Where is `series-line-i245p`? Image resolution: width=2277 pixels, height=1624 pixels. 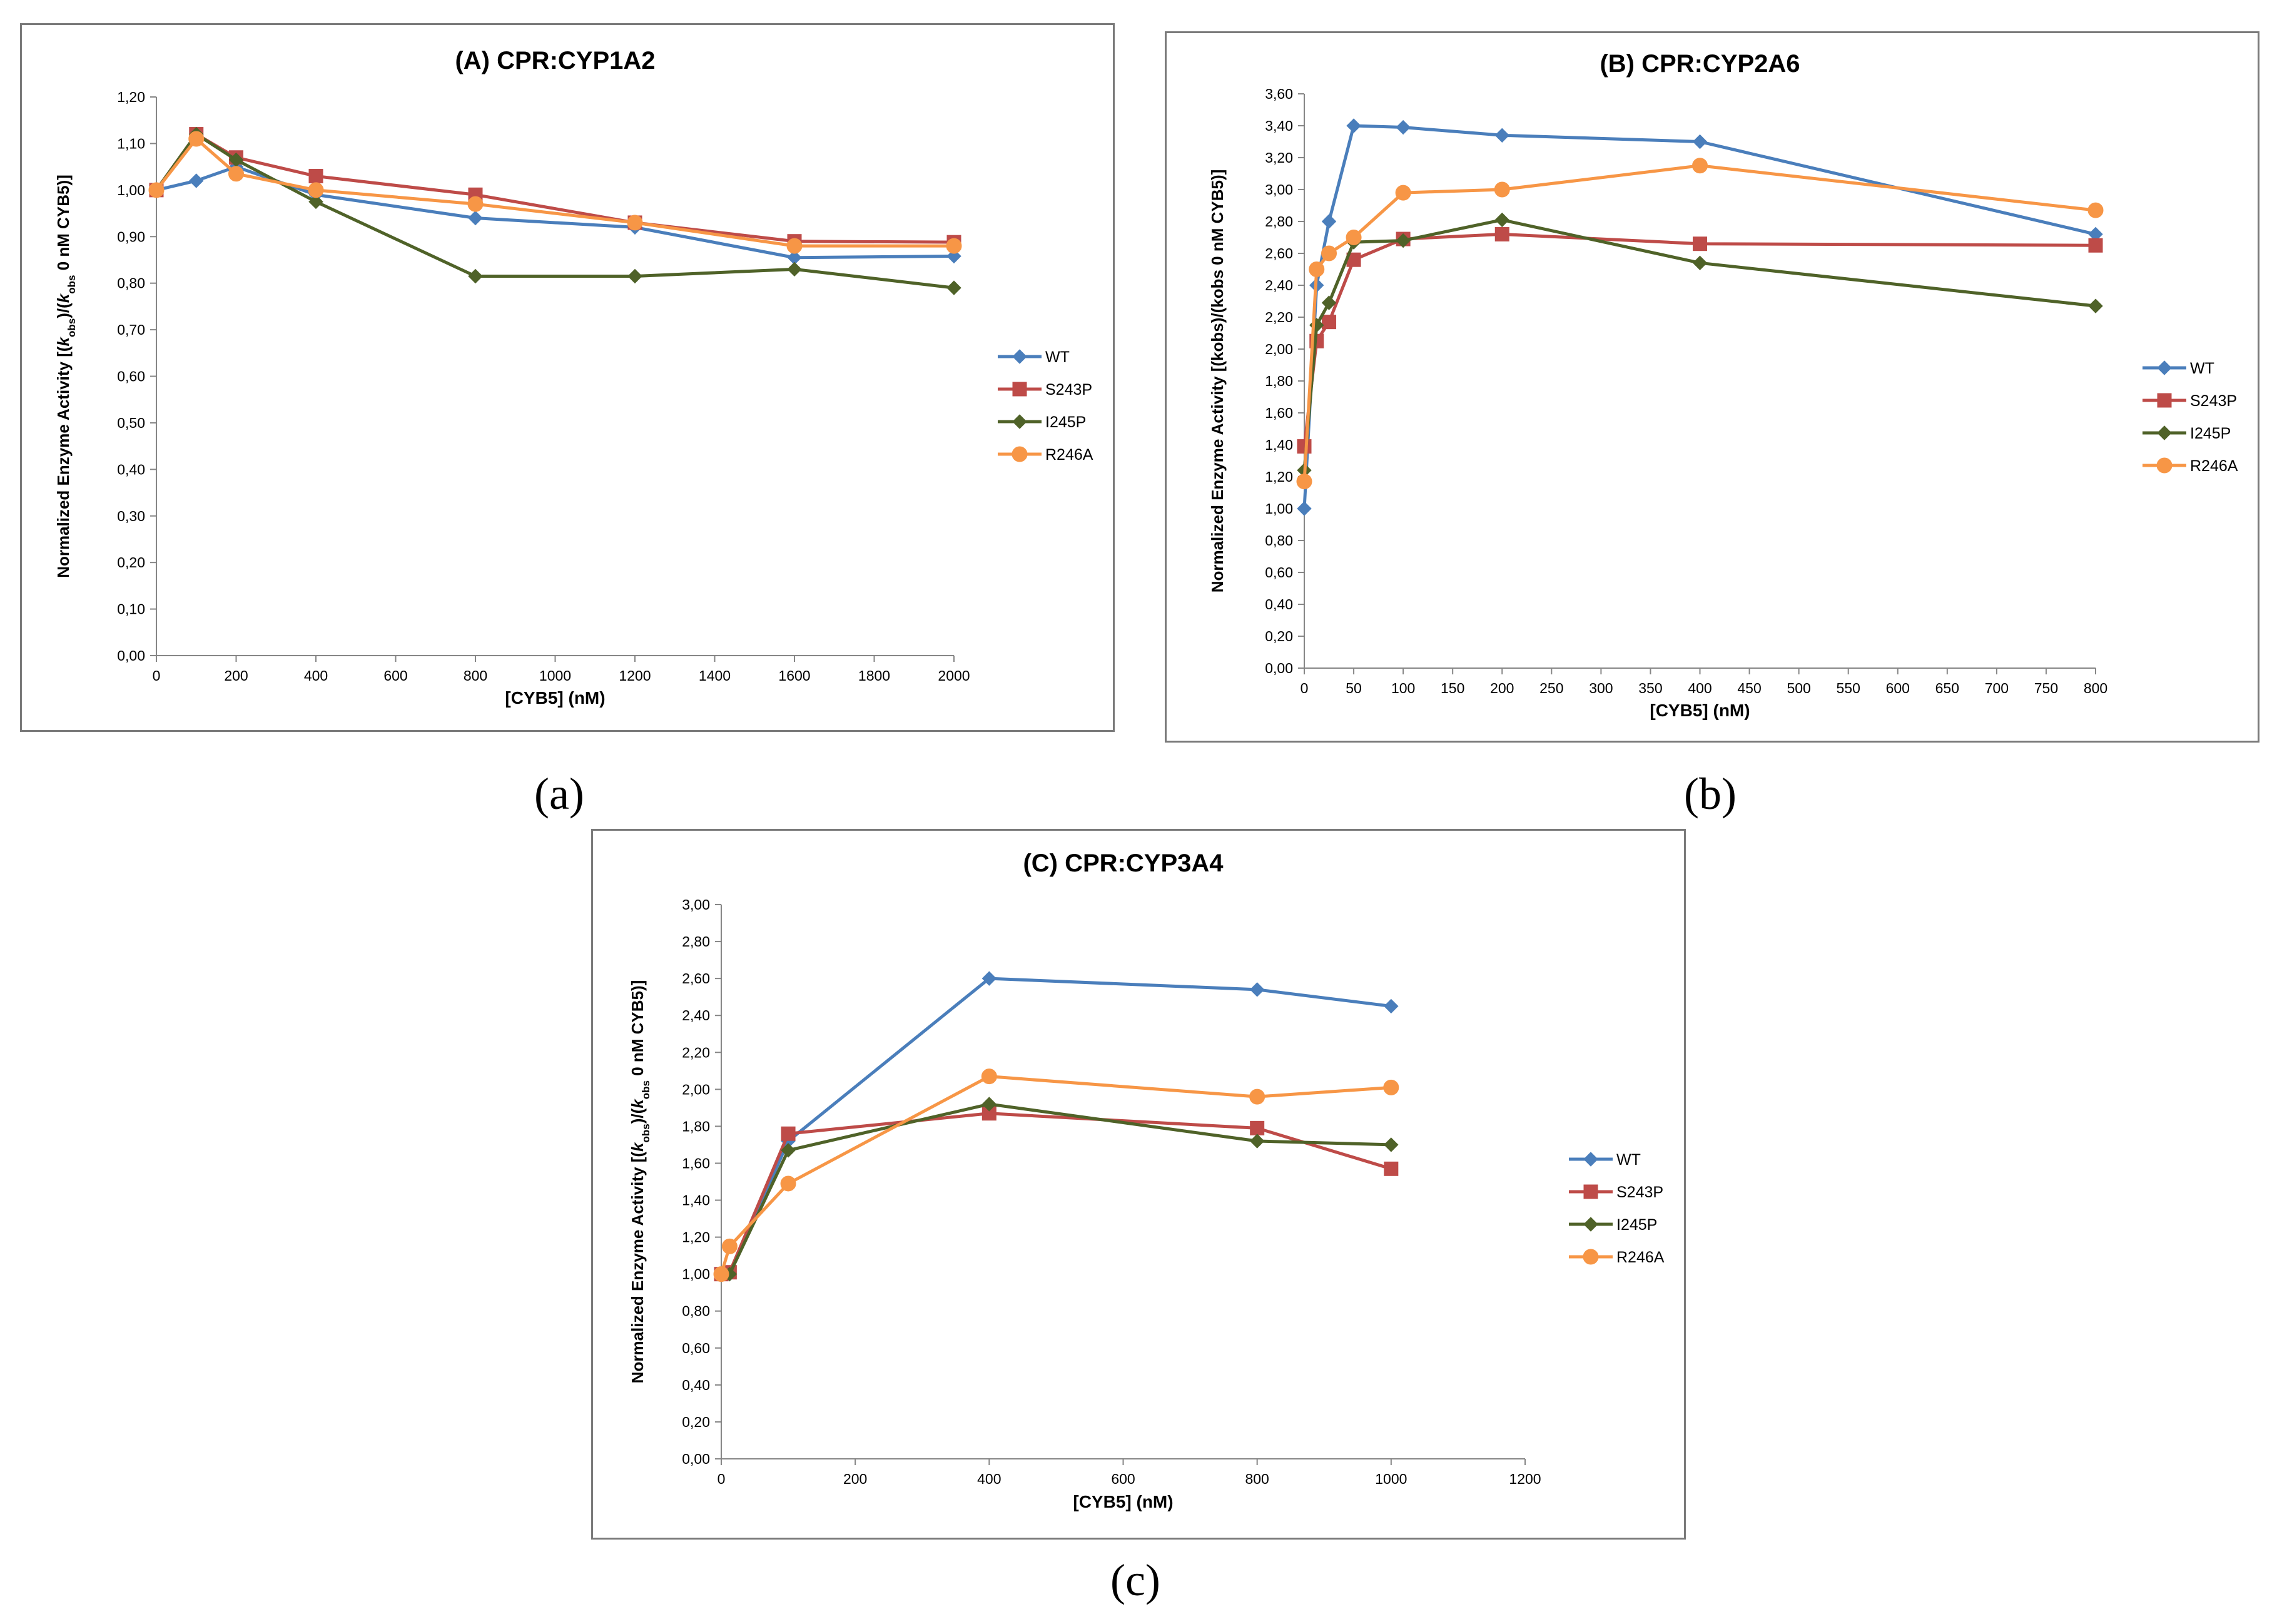 series-line-i245p is located at coordinates (555, 211).